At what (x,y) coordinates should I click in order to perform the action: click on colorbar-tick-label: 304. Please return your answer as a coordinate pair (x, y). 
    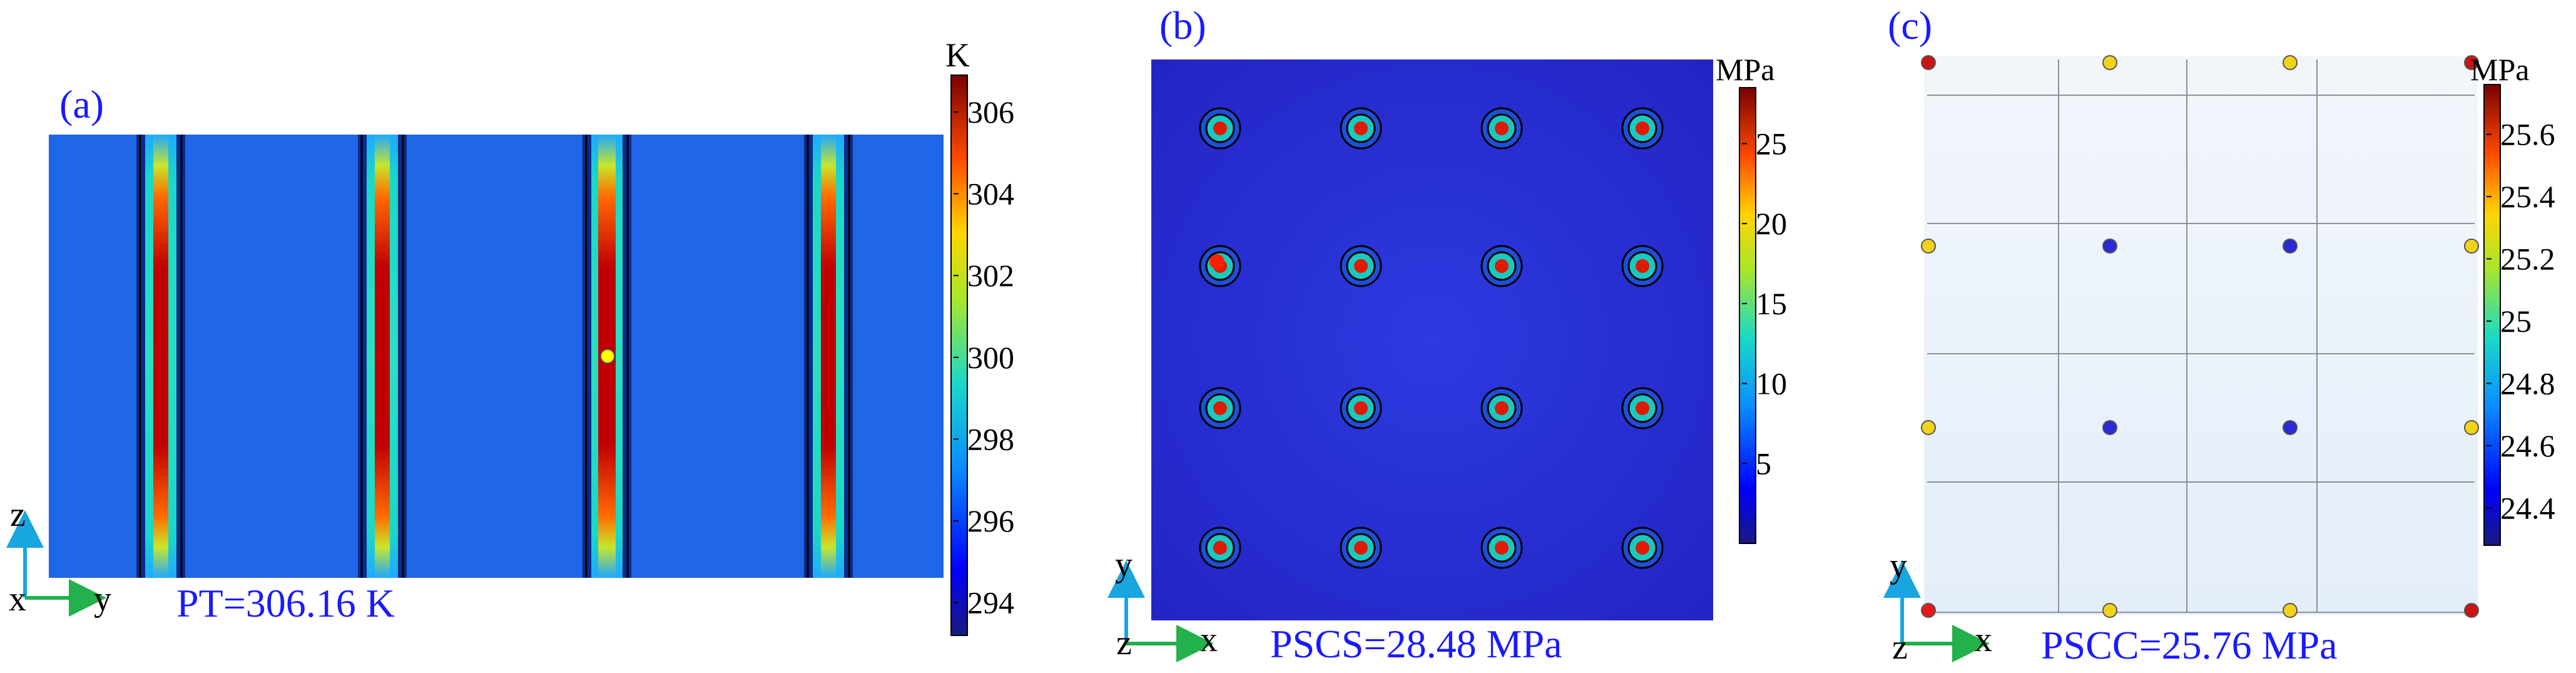
    Looking at the image, I should click on (990, 194).